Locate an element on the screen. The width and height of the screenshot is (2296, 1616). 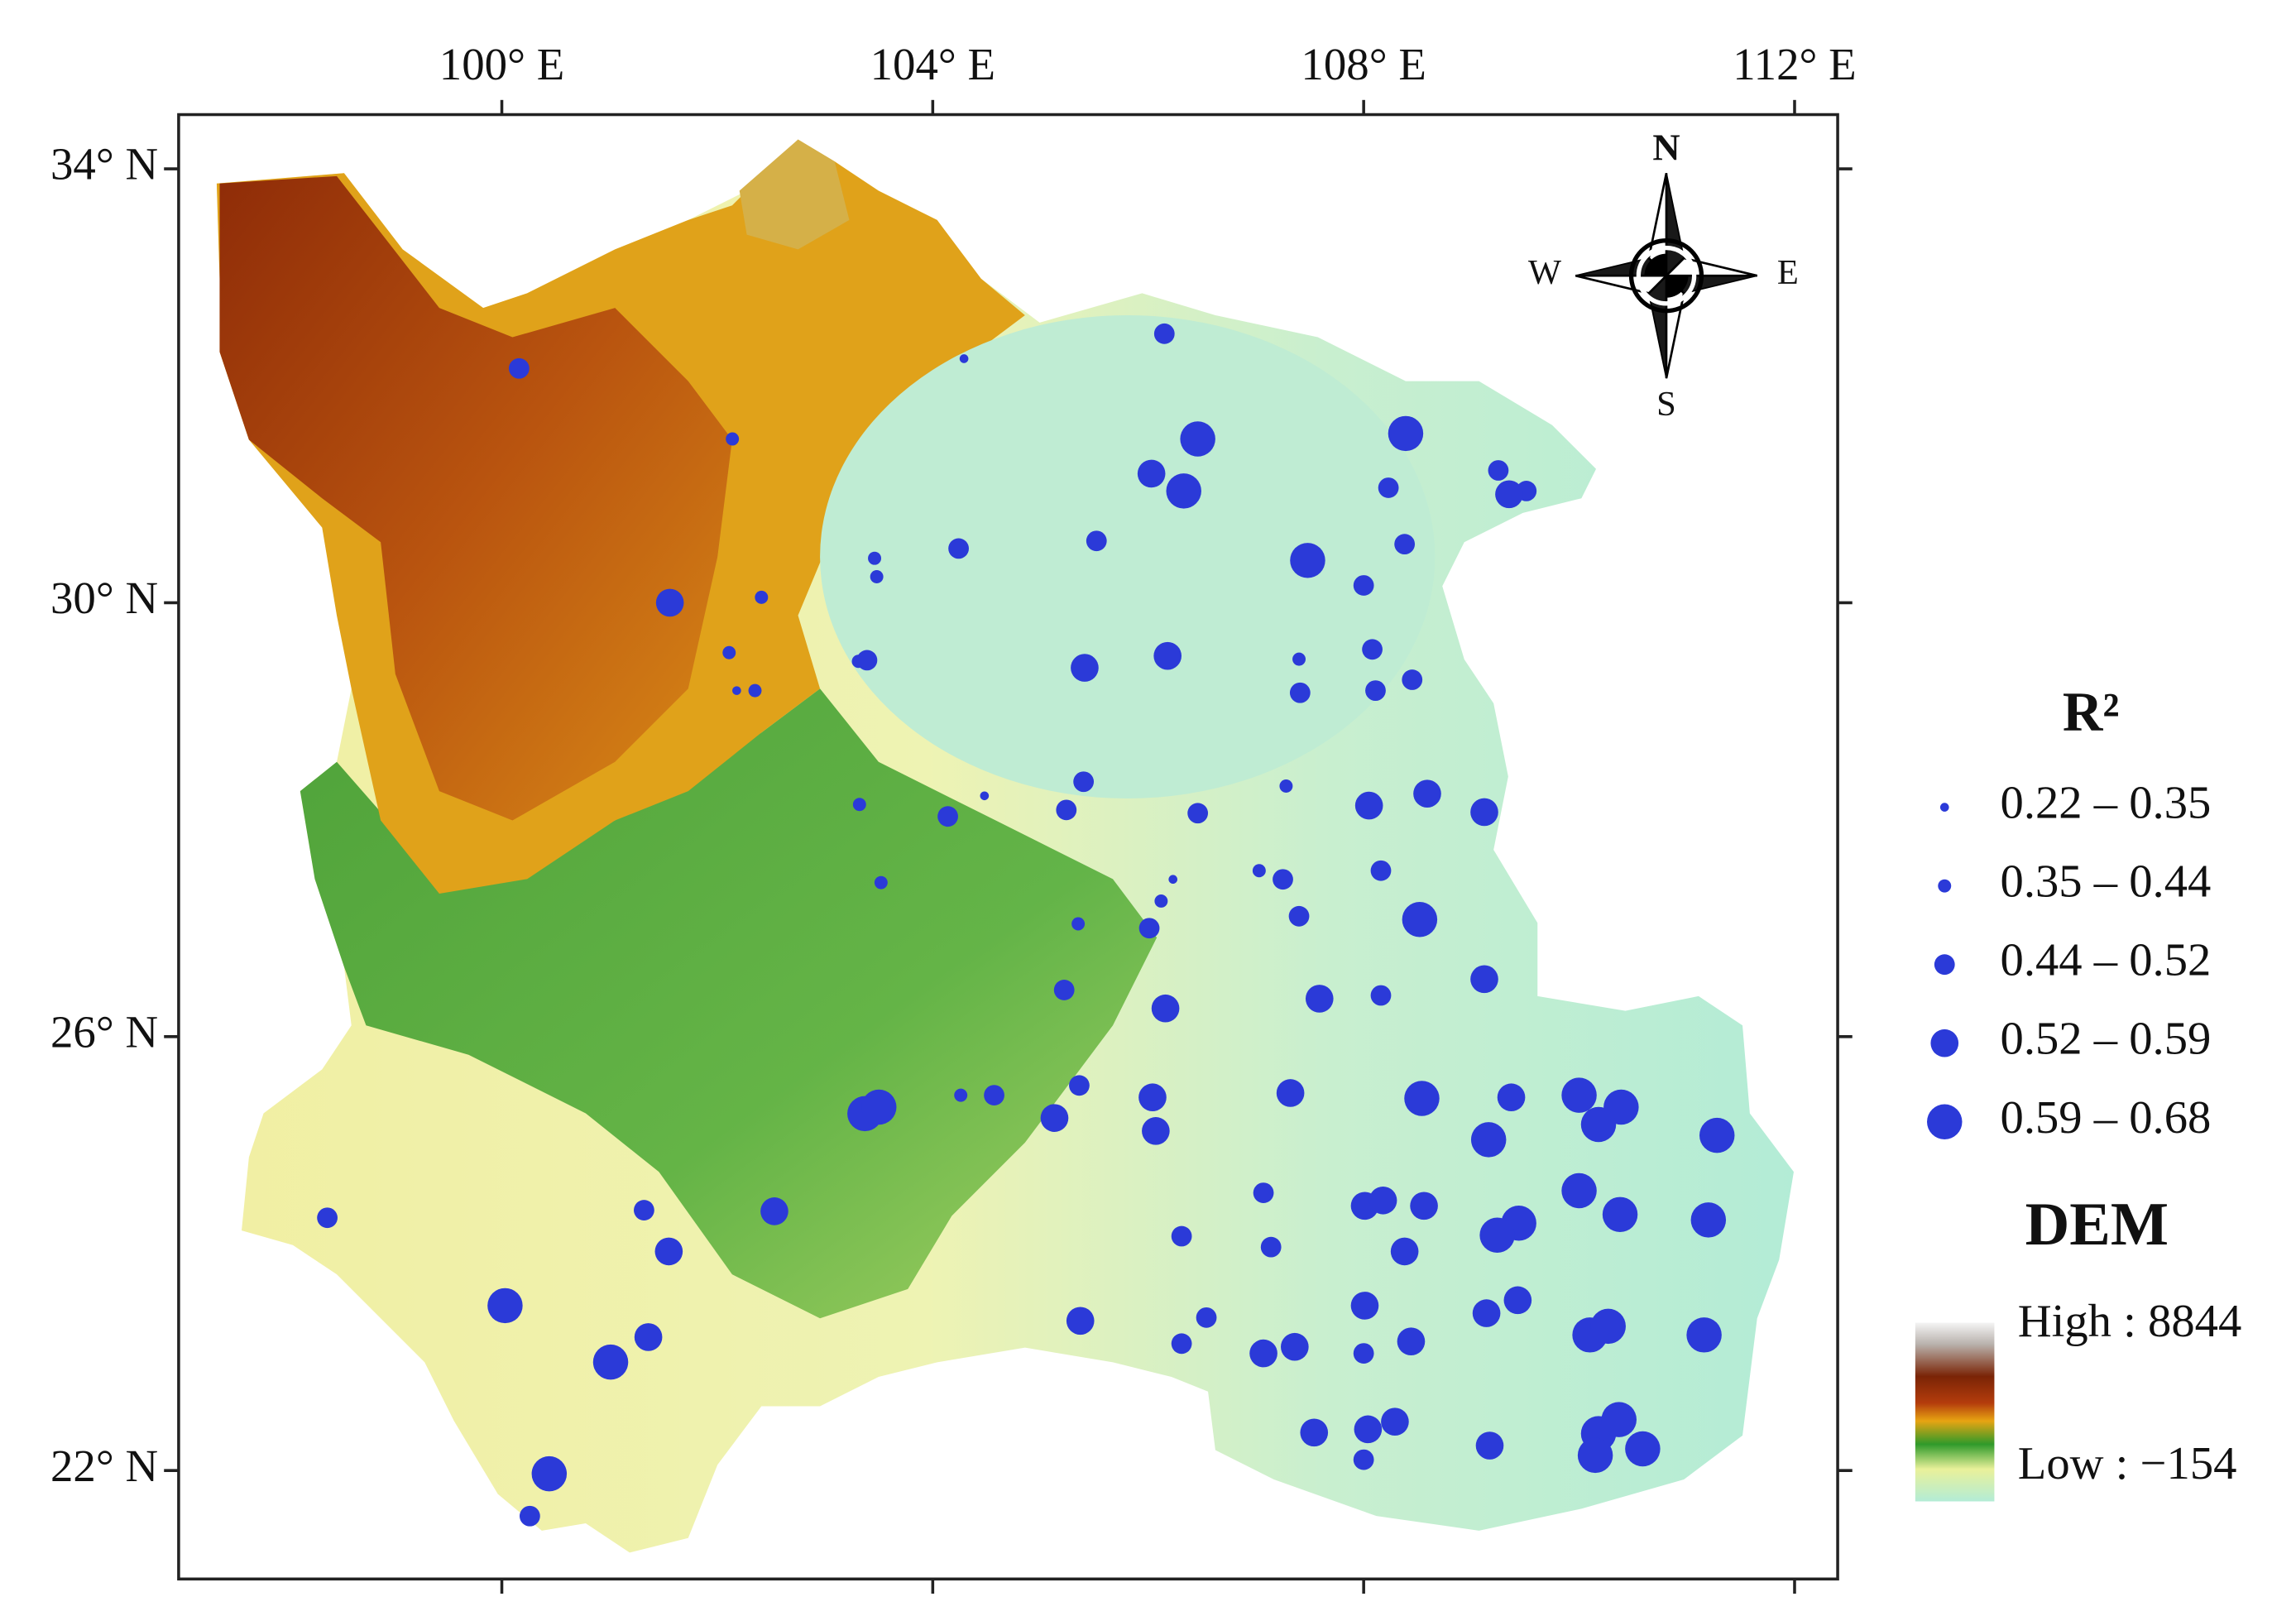
compass-w: W is located at coordinates (1544, 272).